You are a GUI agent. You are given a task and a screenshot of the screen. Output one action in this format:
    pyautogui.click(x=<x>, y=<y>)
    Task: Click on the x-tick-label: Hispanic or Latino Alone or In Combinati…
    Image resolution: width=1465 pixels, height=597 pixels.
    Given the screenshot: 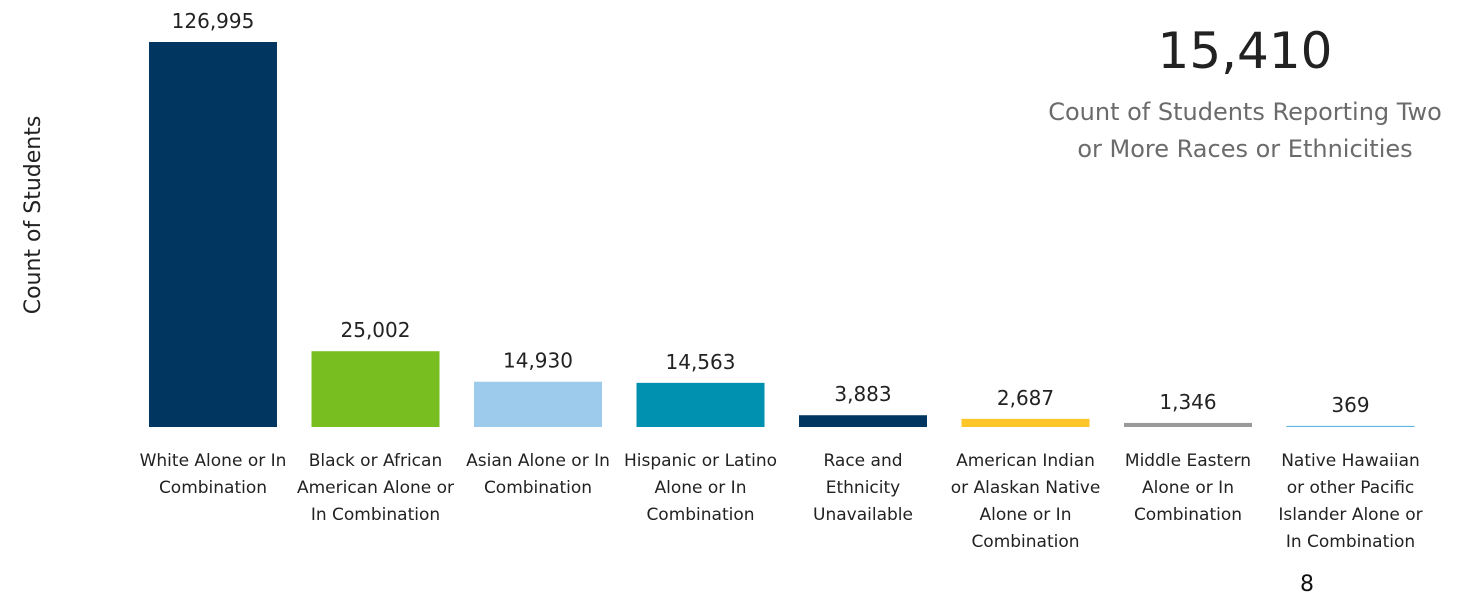 What is the action you would take?
    pyautogui.click(x=700, y=488)
    